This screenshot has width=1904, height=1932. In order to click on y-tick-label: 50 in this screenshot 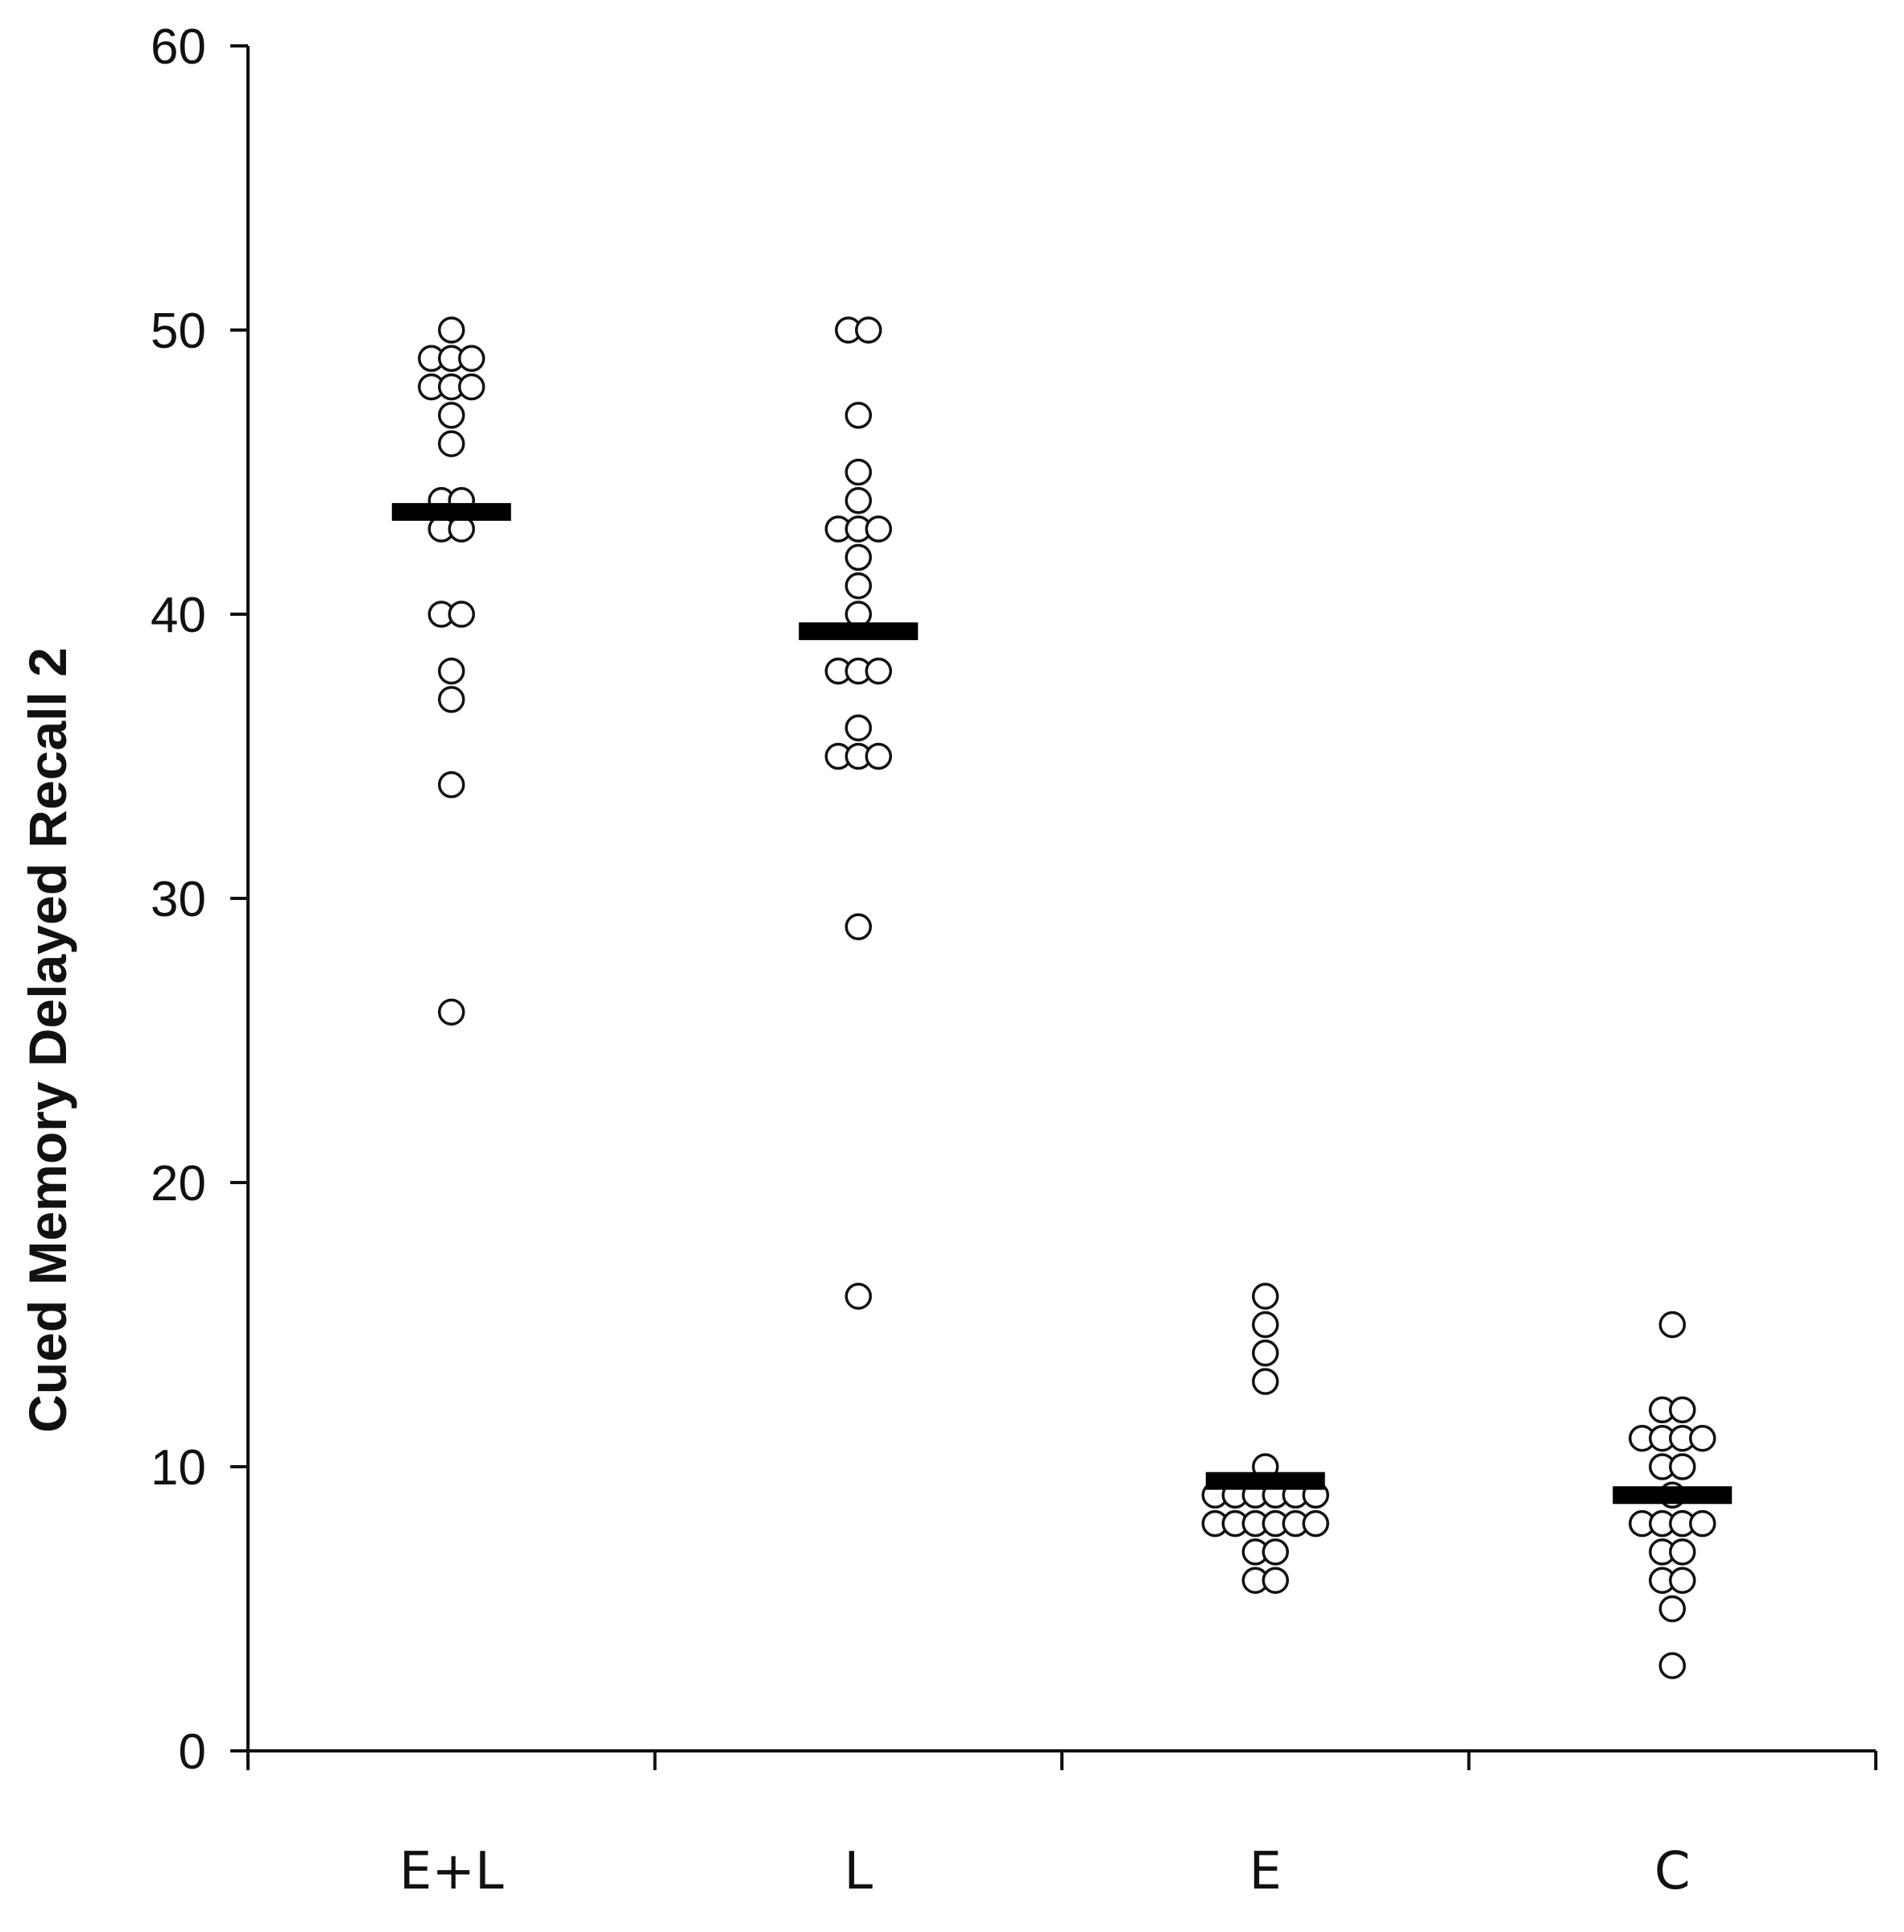, I will do `click(178, 331)`.